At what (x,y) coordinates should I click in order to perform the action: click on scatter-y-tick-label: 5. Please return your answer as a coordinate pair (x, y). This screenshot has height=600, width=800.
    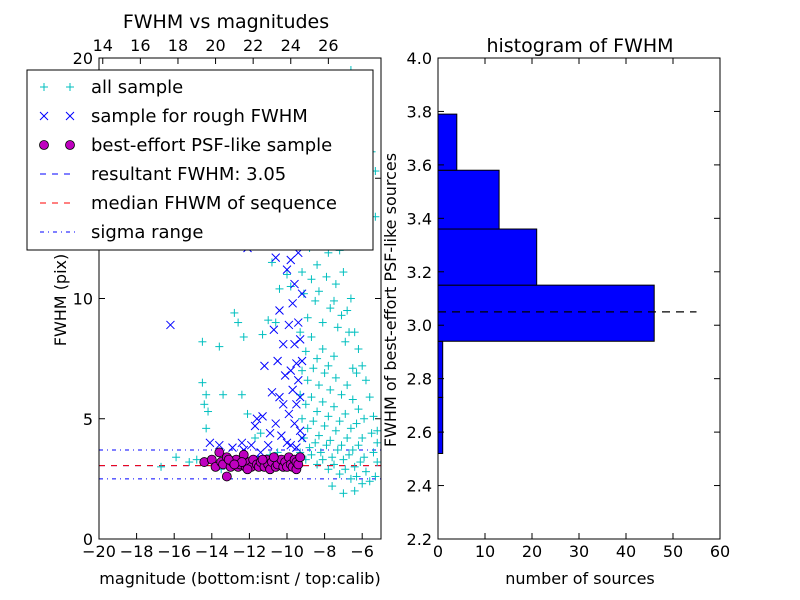
    Looking at the image, I should click on (88, 419).